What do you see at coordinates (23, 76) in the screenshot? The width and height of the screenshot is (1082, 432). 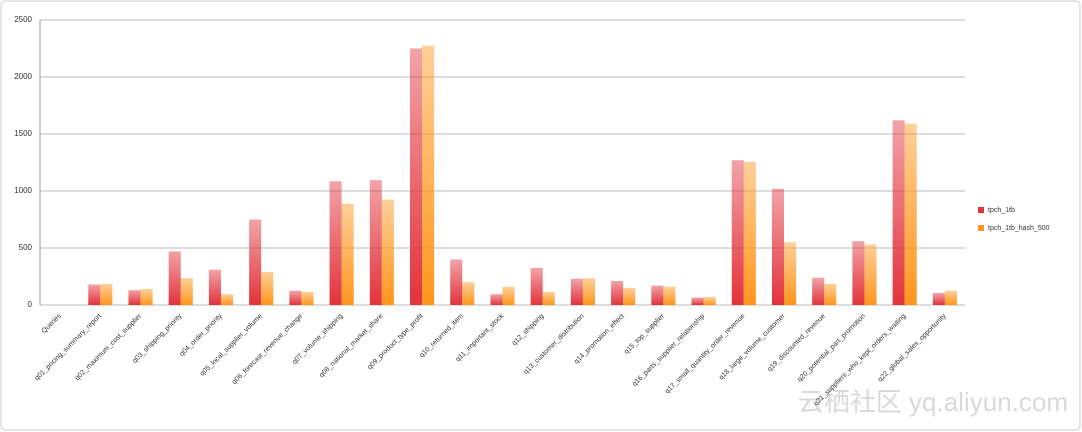 I see `y-tick-label: 2000` at bounding box center [23, 76].